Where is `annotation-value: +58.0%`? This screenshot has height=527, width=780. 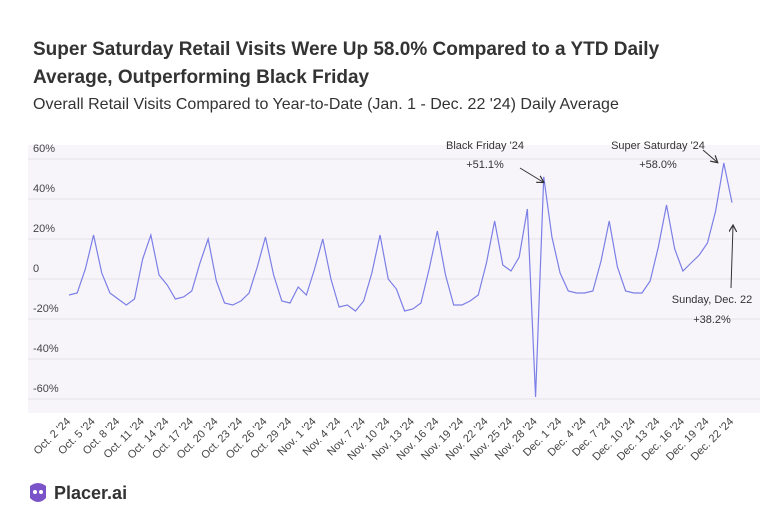 annotation-value: +58.0% is located at coordinates (658, 165).